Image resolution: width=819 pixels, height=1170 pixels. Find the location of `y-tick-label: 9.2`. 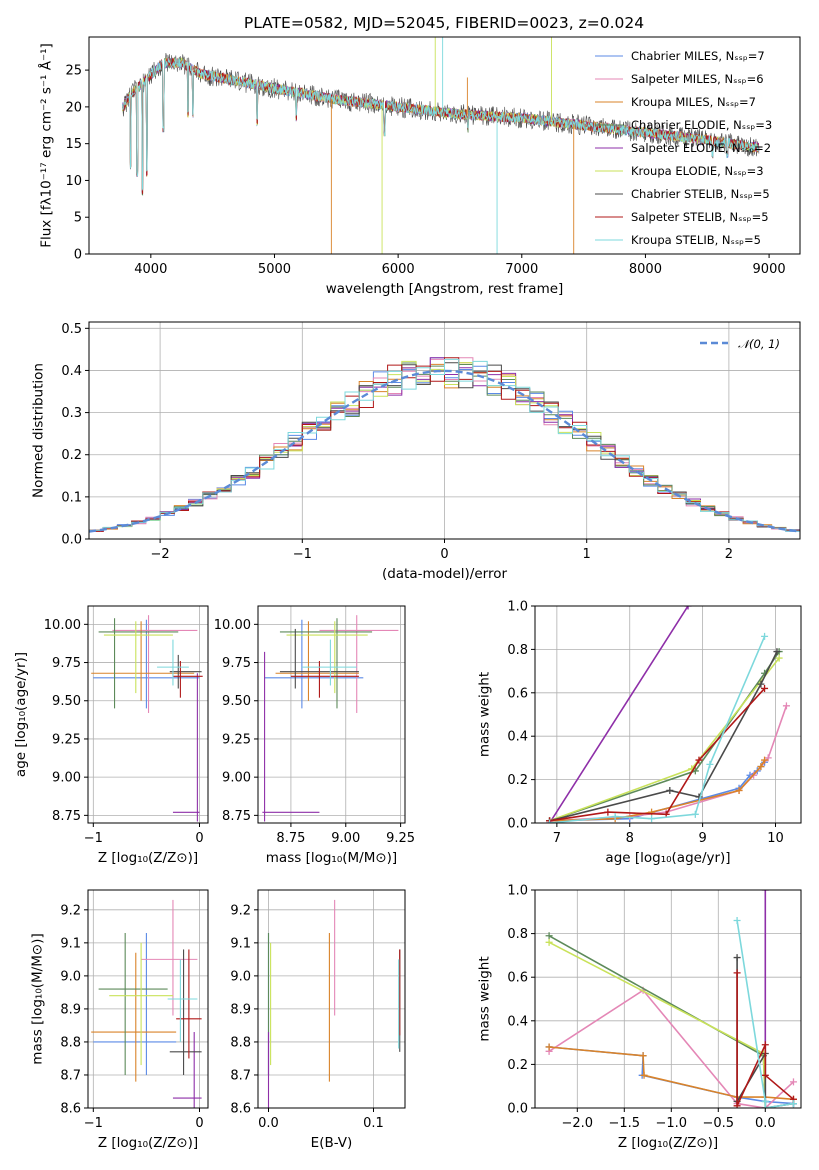

y-tick-label: 9.2 is located at coordinates (70, 910).